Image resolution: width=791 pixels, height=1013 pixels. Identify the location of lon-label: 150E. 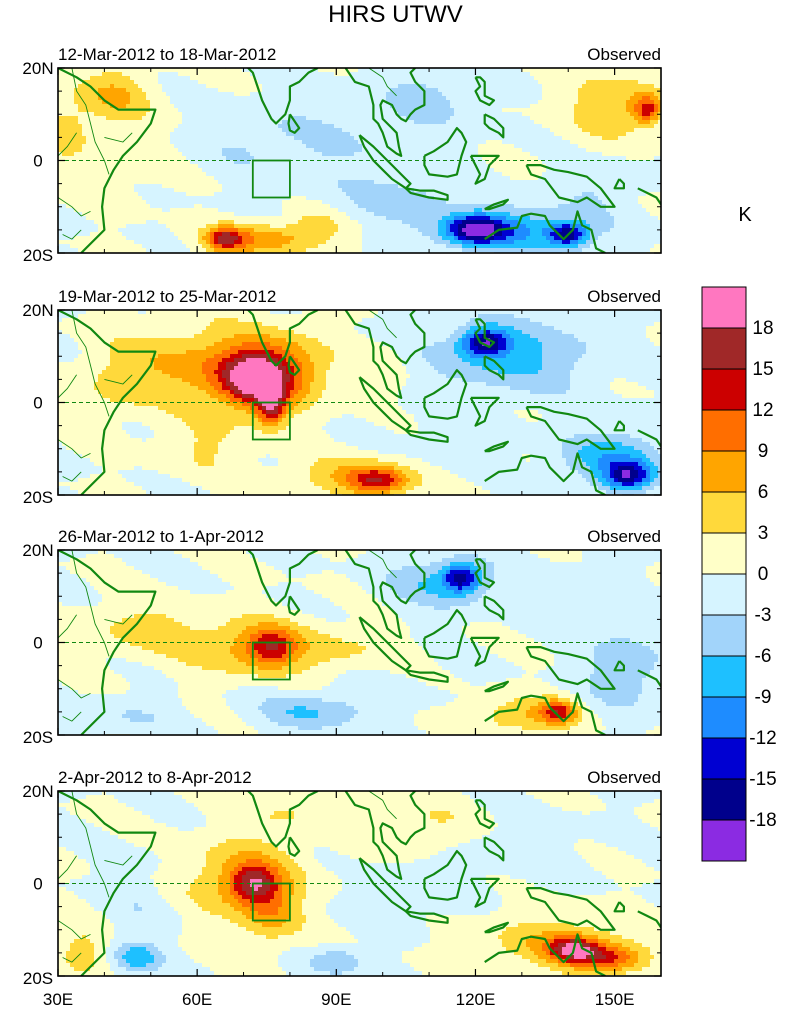
(615, 999).